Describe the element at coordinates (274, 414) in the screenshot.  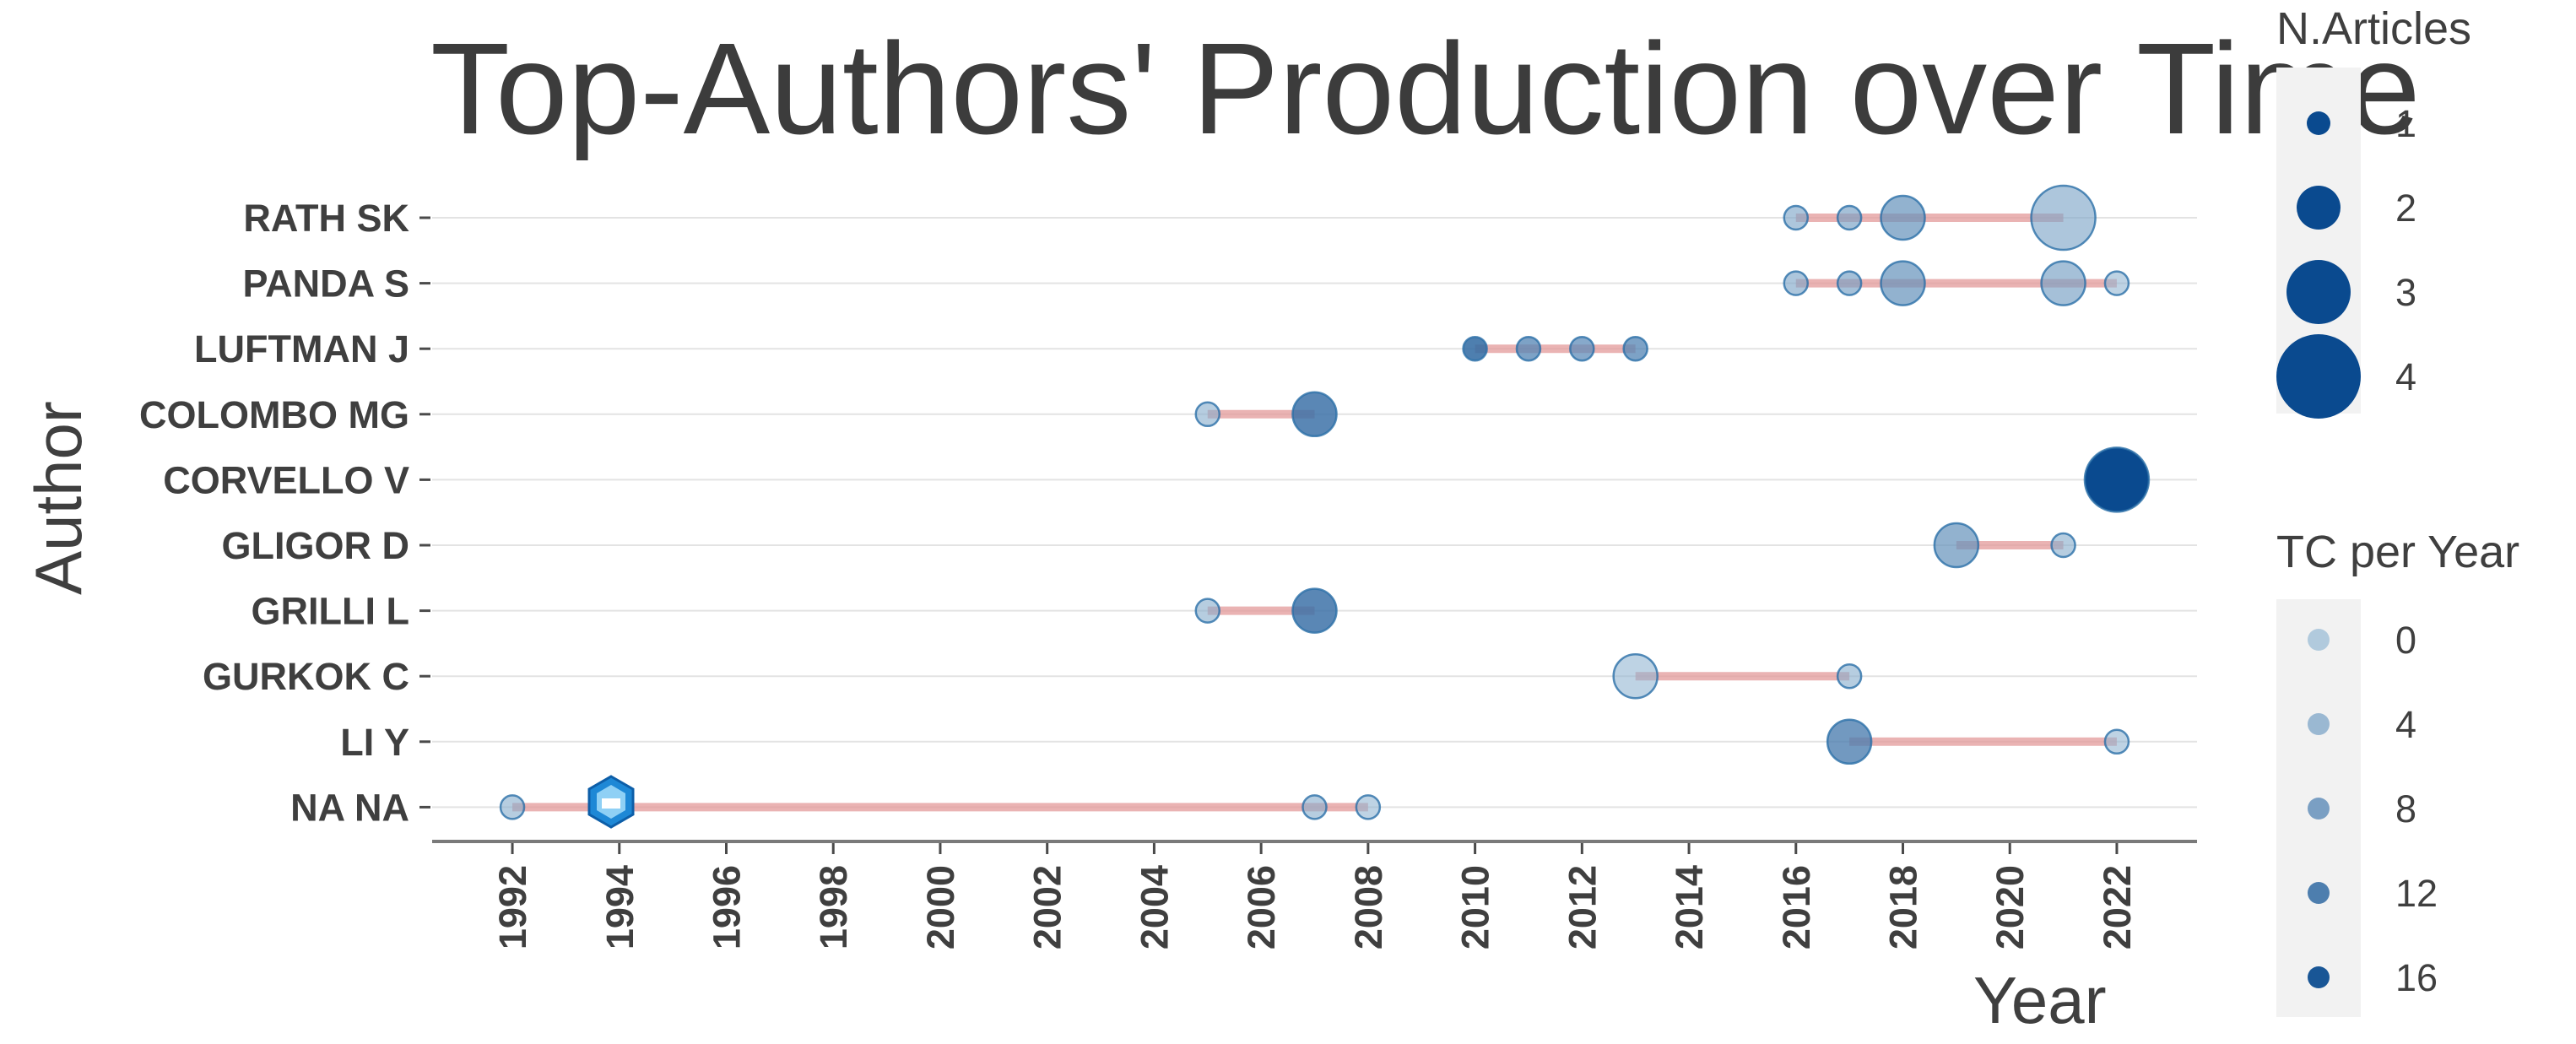
I see `y-tick-label: COLOMBO MG` at that location.